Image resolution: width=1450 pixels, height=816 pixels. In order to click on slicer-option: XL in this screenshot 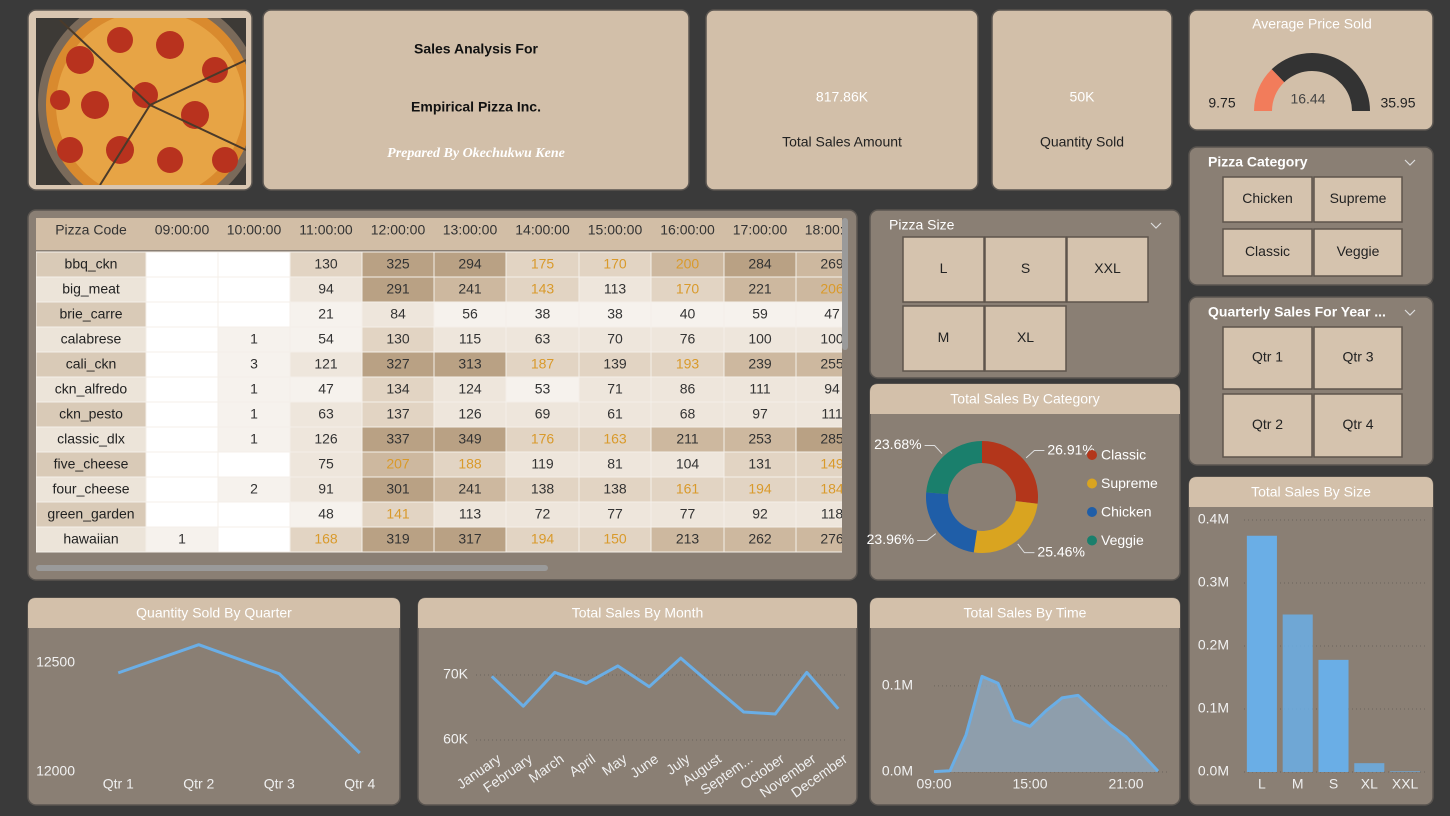, I will do `click(1025, 337)`.